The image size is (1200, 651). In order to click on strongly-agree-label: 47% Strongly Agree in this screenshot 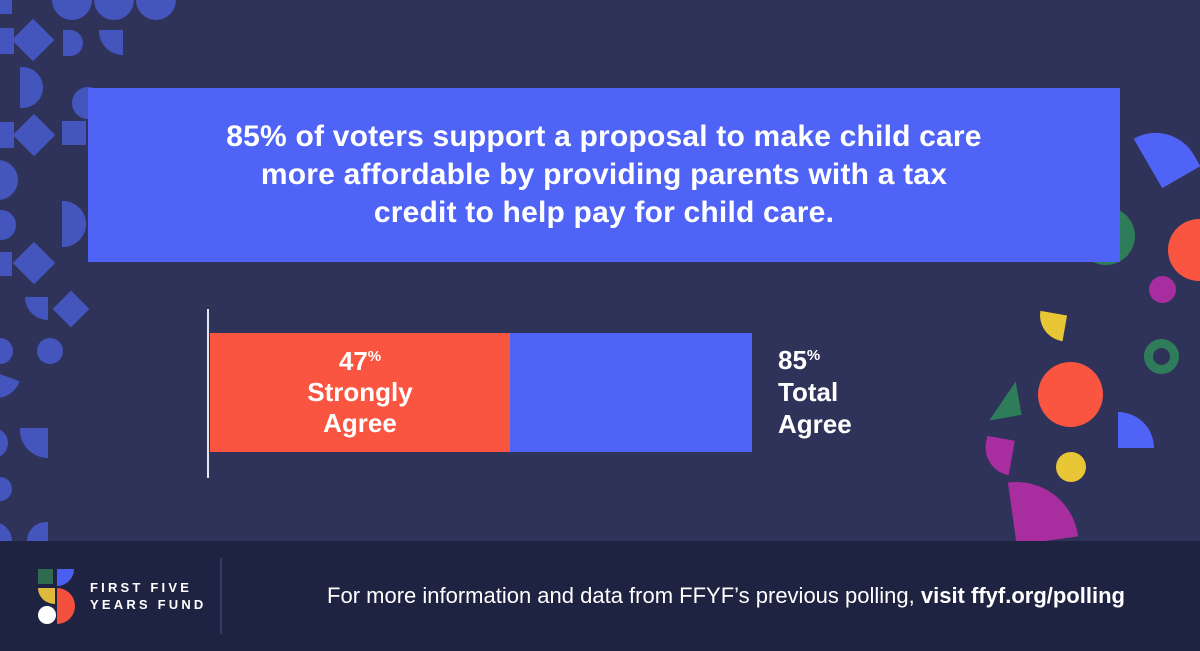, I will do `click(360, 392)`.